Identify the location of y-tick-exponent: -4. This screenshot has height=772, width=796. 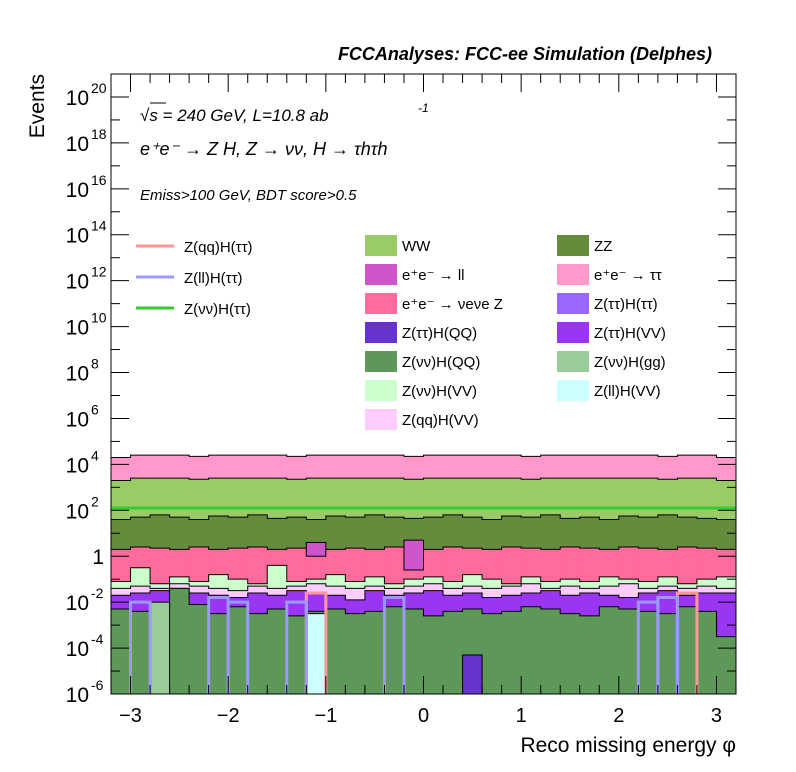
(97, 639).